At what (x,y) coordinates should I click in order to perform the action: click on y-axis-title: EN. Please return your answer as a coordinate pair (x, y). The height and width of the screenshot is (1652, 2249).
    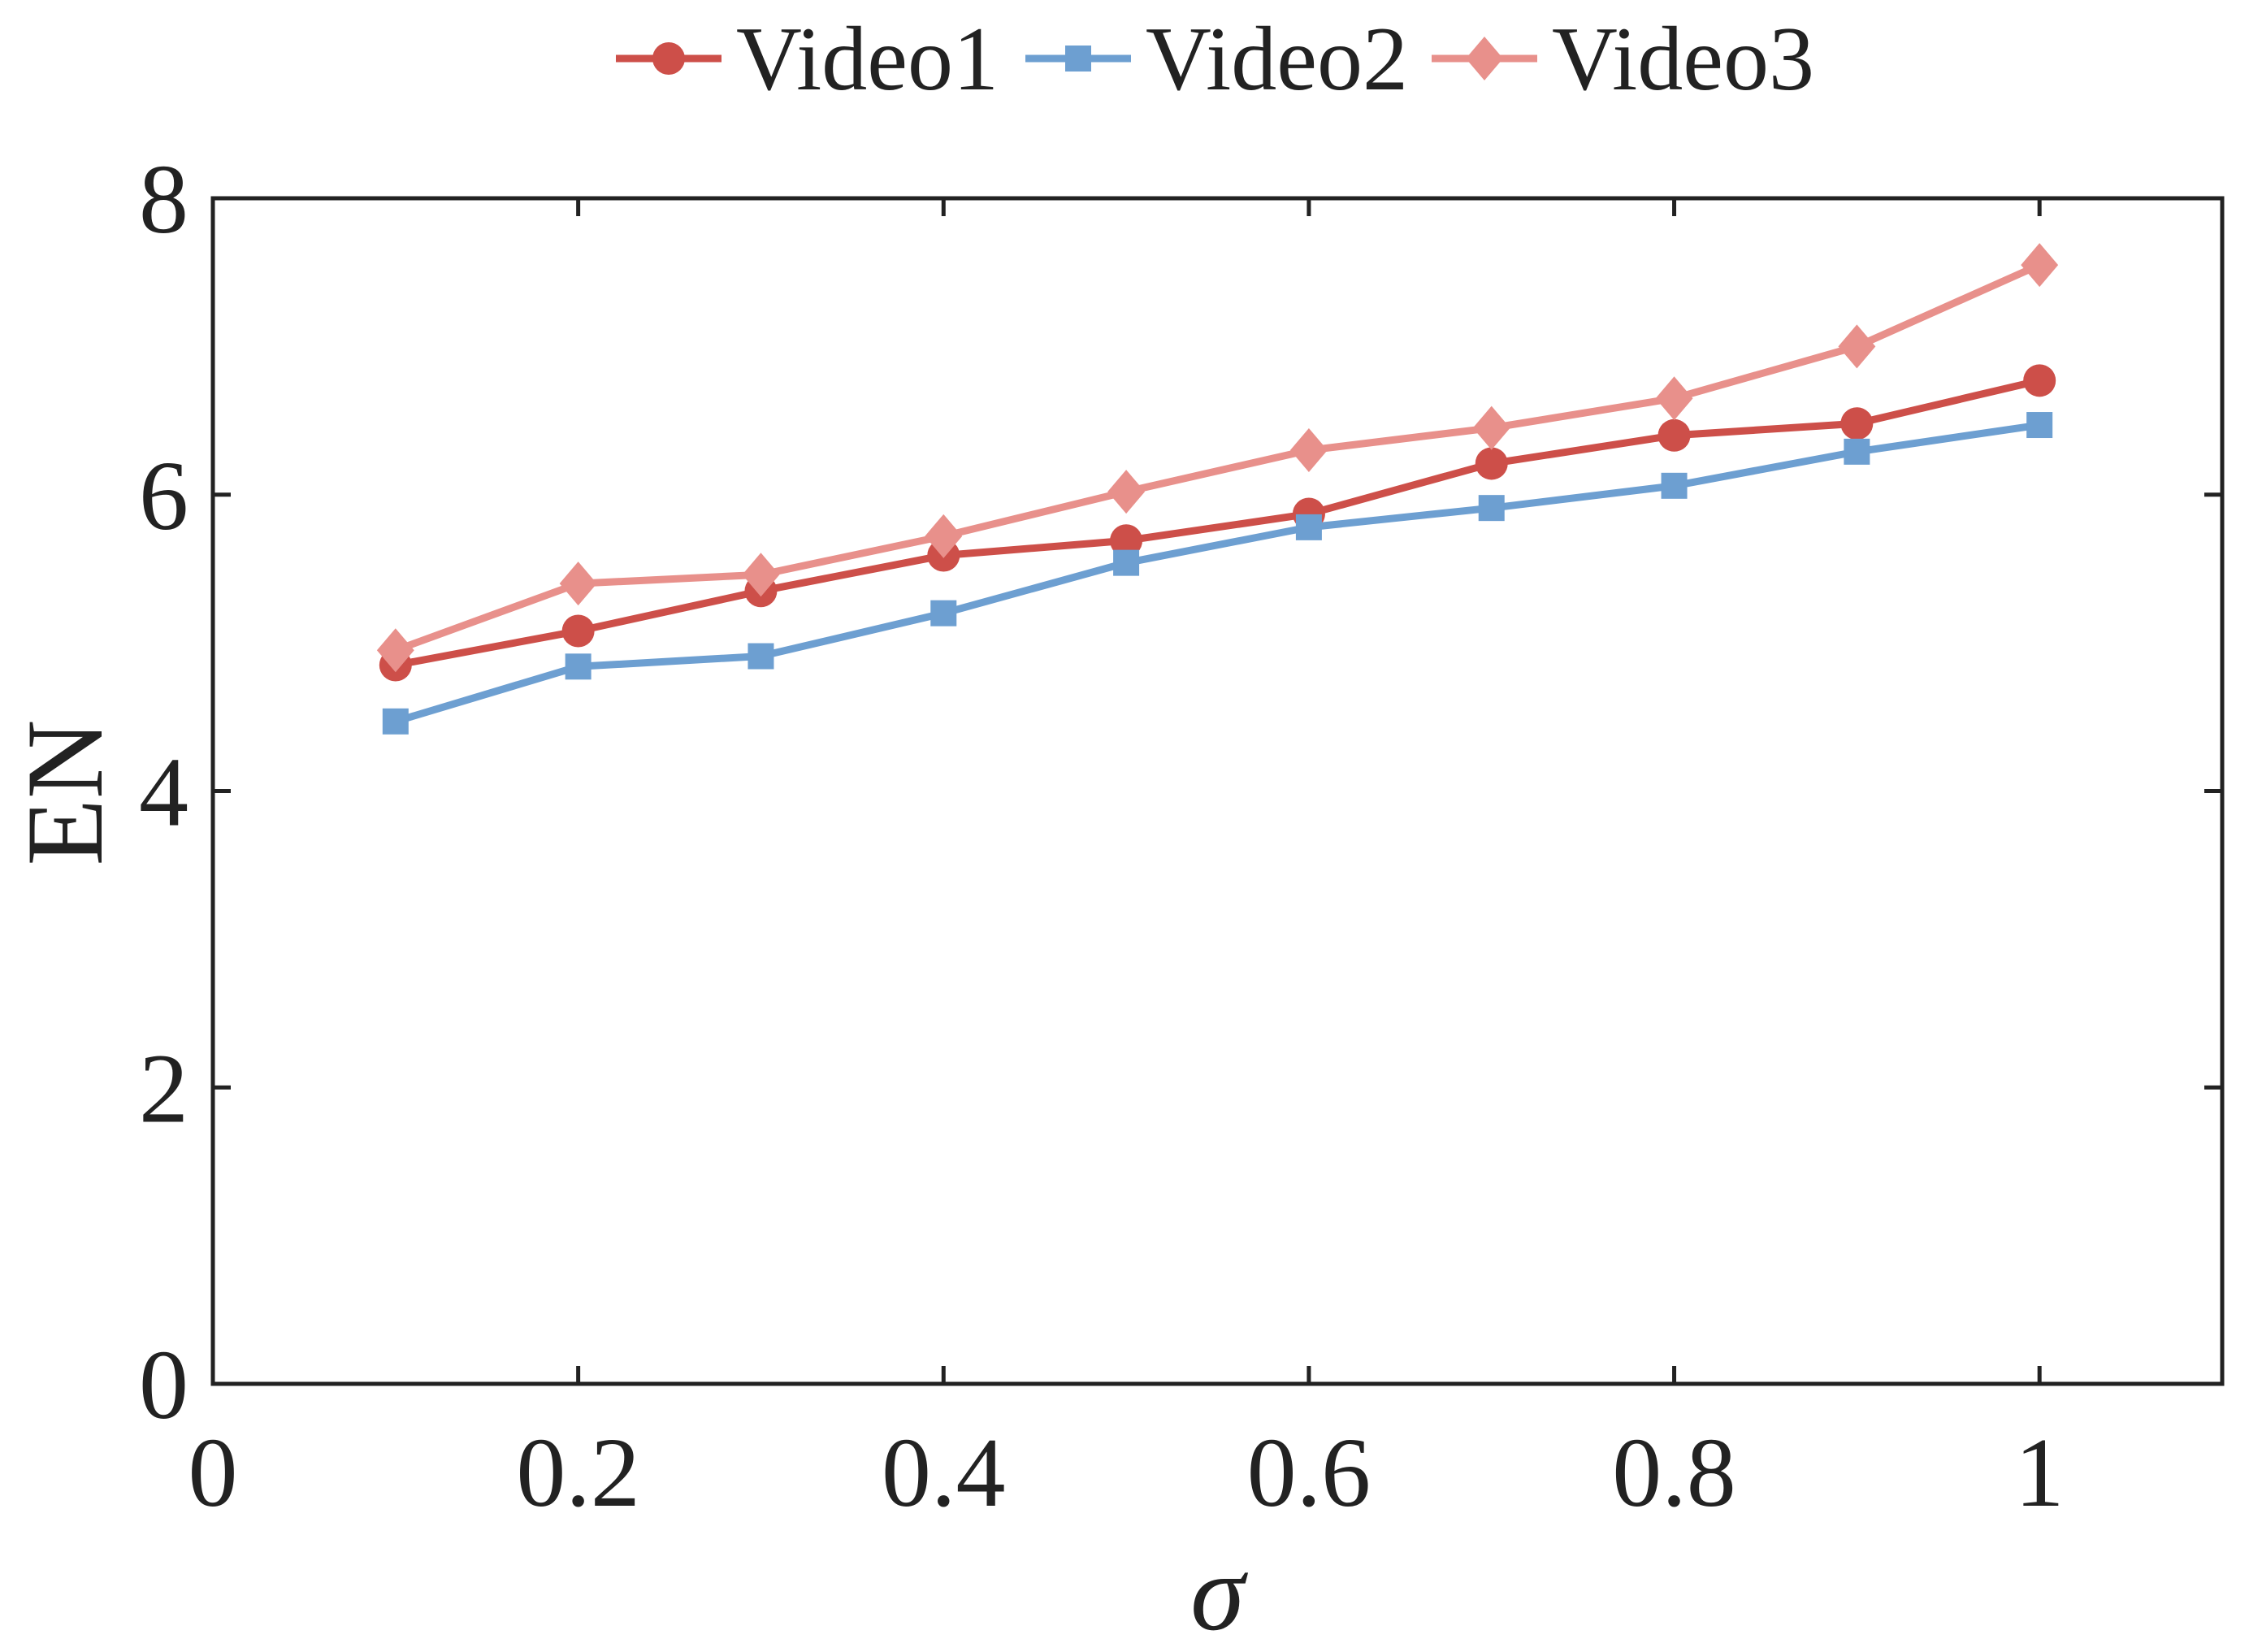
    Looking at the image, I should click on (65, 793).